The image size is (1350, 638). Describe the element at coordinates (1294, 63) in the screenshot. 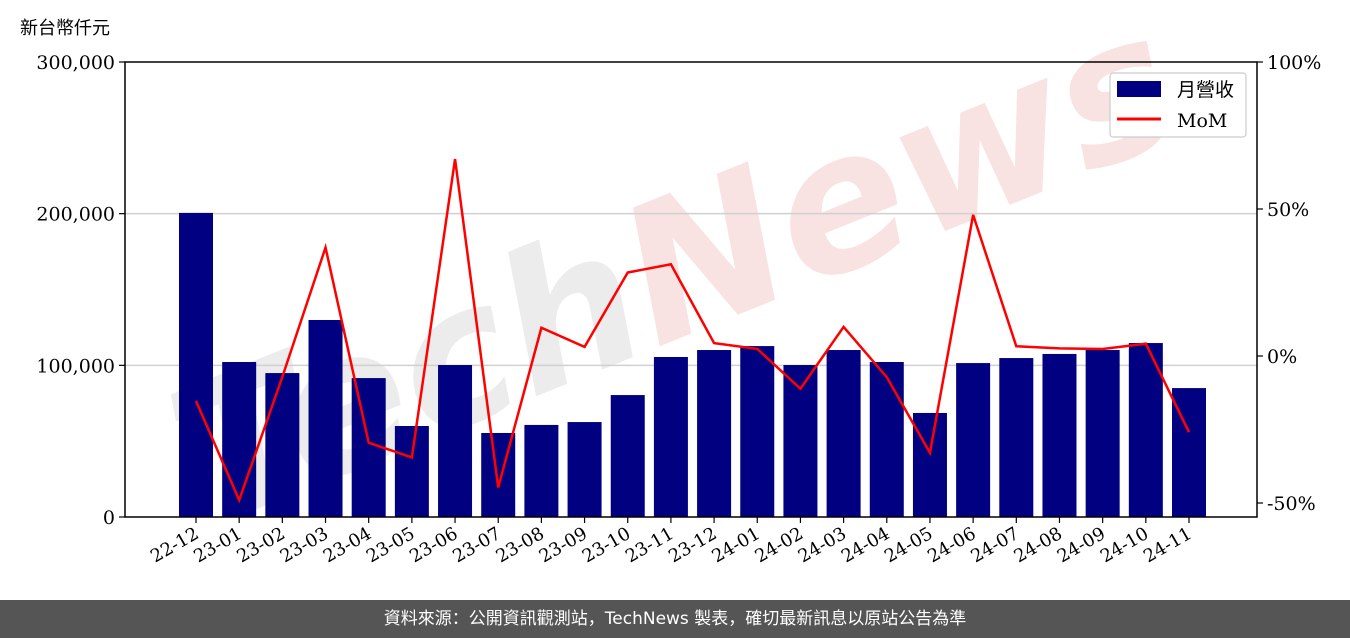

I see `right-tick-label: 100%` at that location.